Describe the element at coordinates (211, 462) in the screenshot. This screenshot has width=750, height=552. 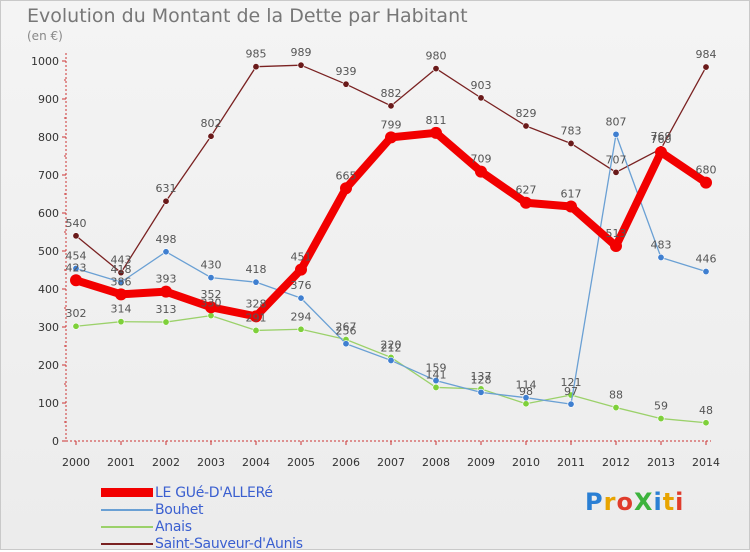
I see `x-tick-label: 2003` at that location.